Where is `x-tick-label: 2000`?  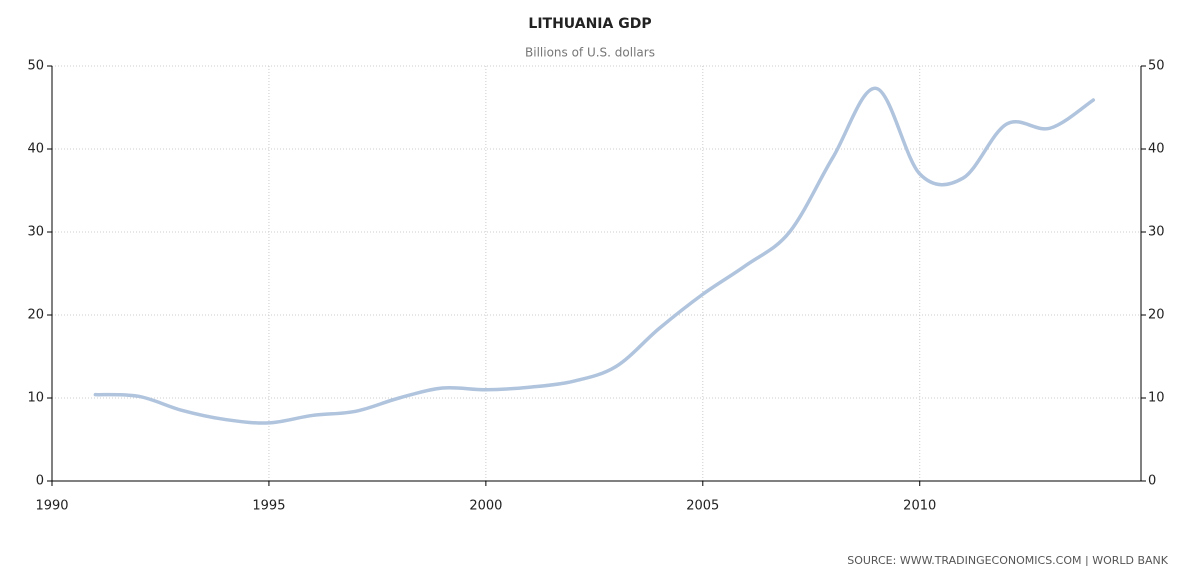
x-tick-label: 2000 is located at coordinates (485, 506).